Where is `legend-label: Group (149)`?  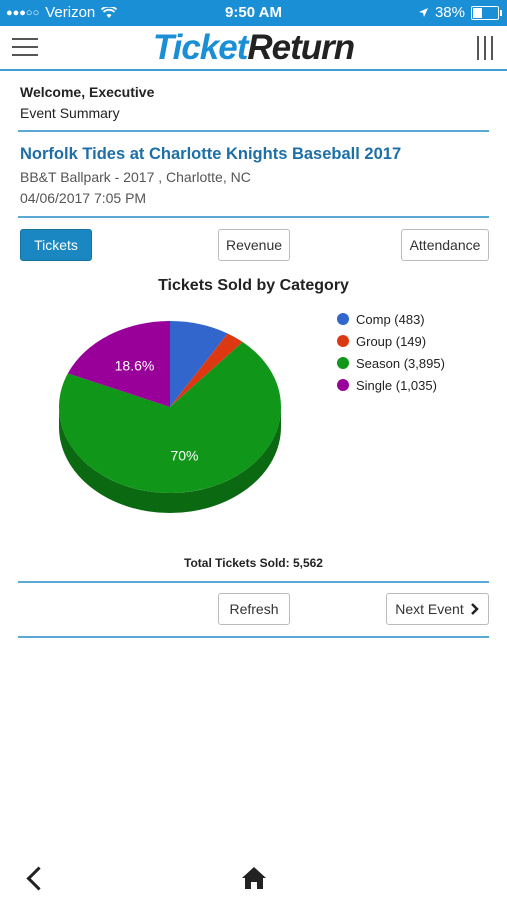 legend-label: Group (149) is located at coordinates (391, 341).